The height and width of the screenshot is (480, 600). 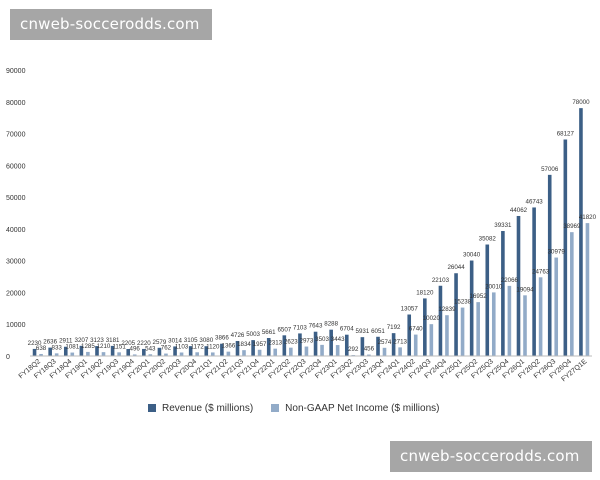 What do you see at coordinates (16, 71) in the screenshot?
I see `y-tick-label: 90000` at bounding box center [16, 71].